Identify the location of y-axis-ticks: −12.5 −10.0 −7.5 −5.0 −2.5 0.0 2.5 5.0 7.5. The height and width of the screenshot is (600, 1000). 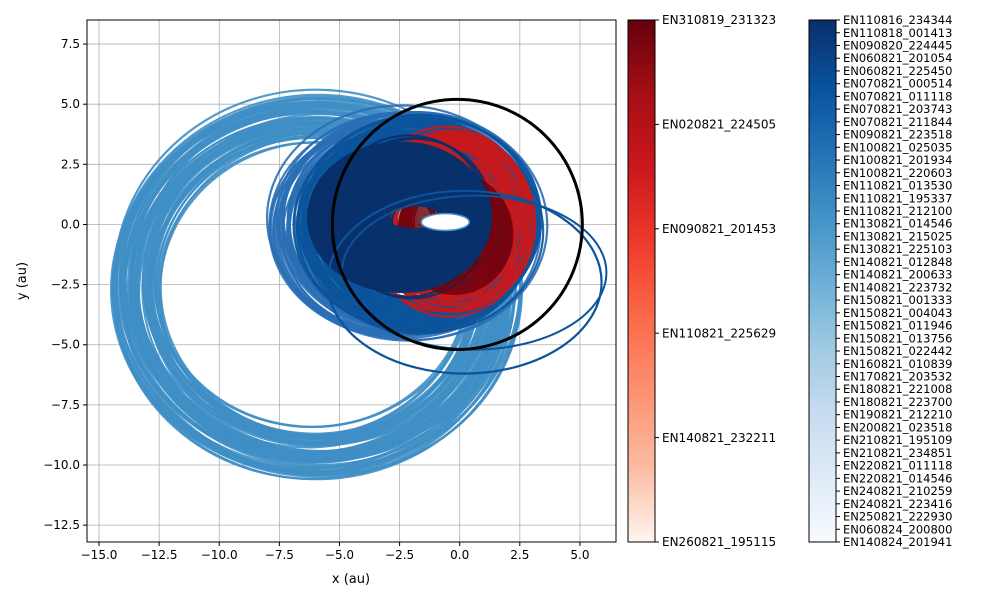
(65, 284).